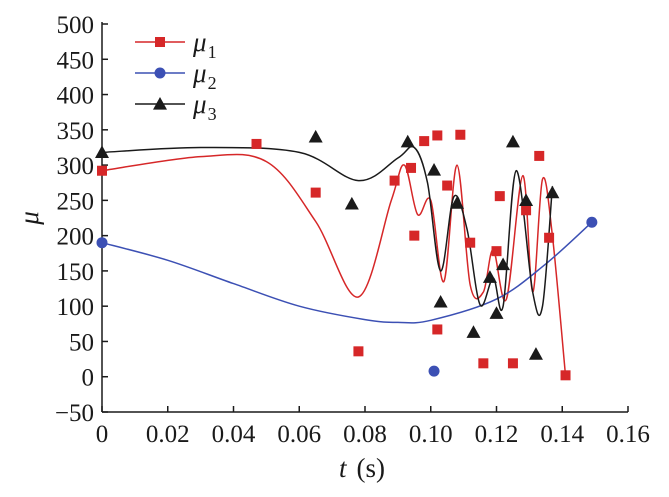  I want to click on y-tick-label: 300, so click(76, 166).